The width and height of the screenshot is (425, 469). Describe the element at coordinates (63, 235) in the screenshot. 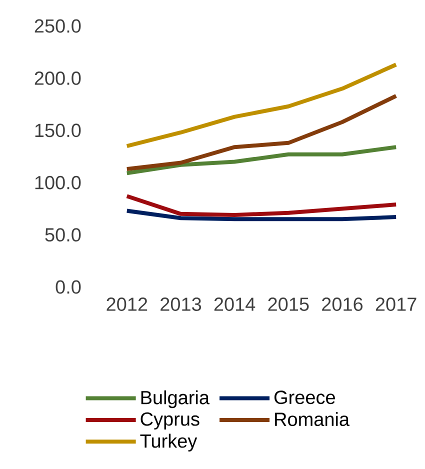

I see `y-tick-label: 50.0` at that location.